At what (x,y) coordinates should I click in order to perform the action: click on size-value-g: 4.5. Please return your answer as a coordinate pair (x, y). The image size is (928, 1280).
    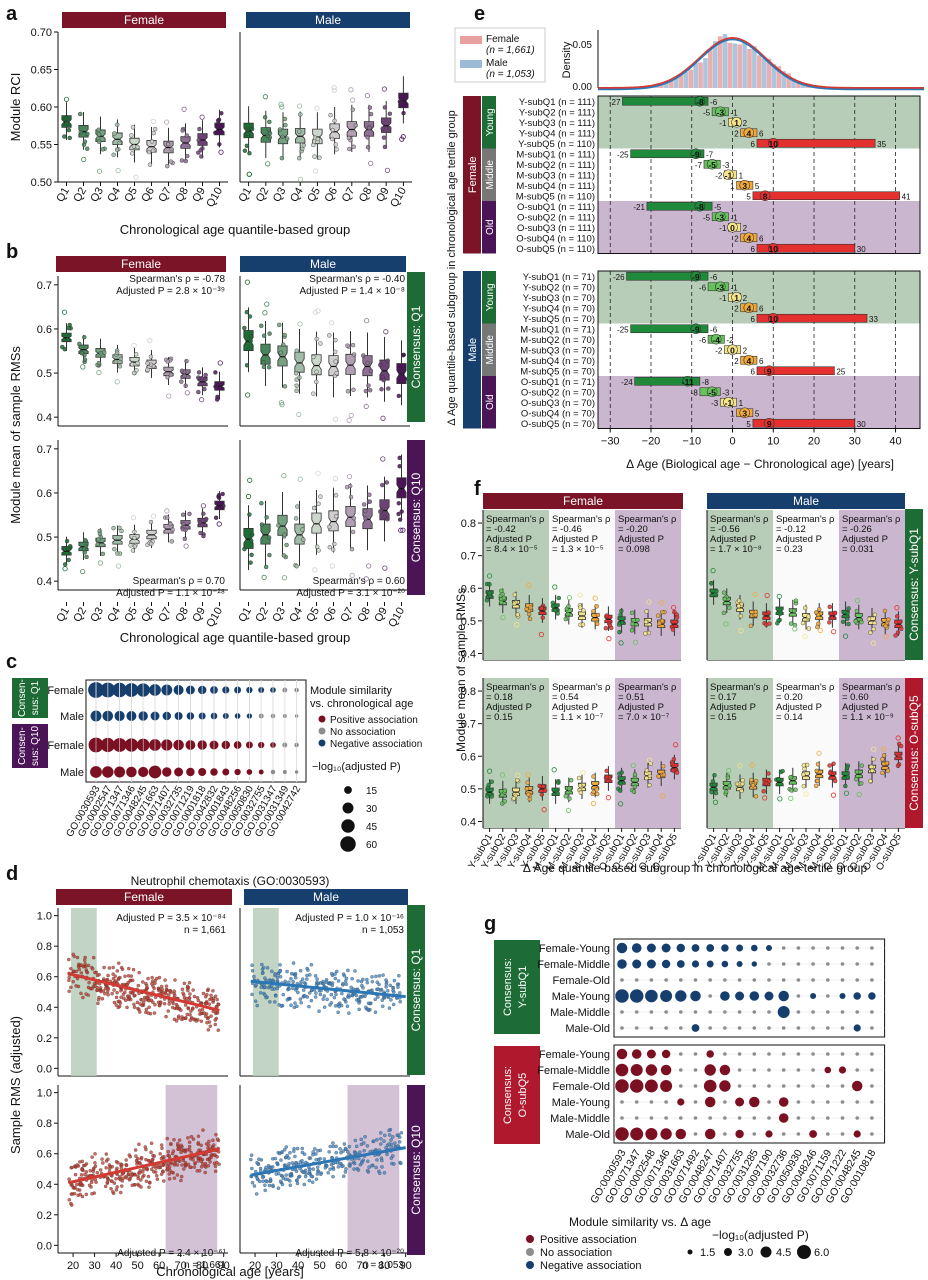
    Looking at the image, I should click on (783, 1253).